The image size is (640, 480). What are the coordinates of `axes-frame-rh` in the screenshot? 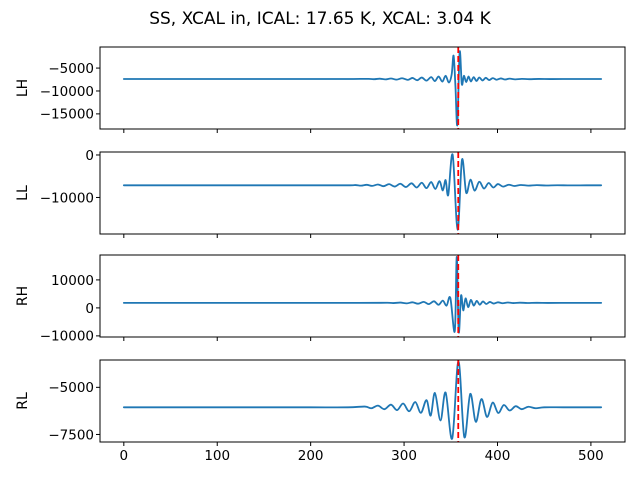 It's located at (362, 296).